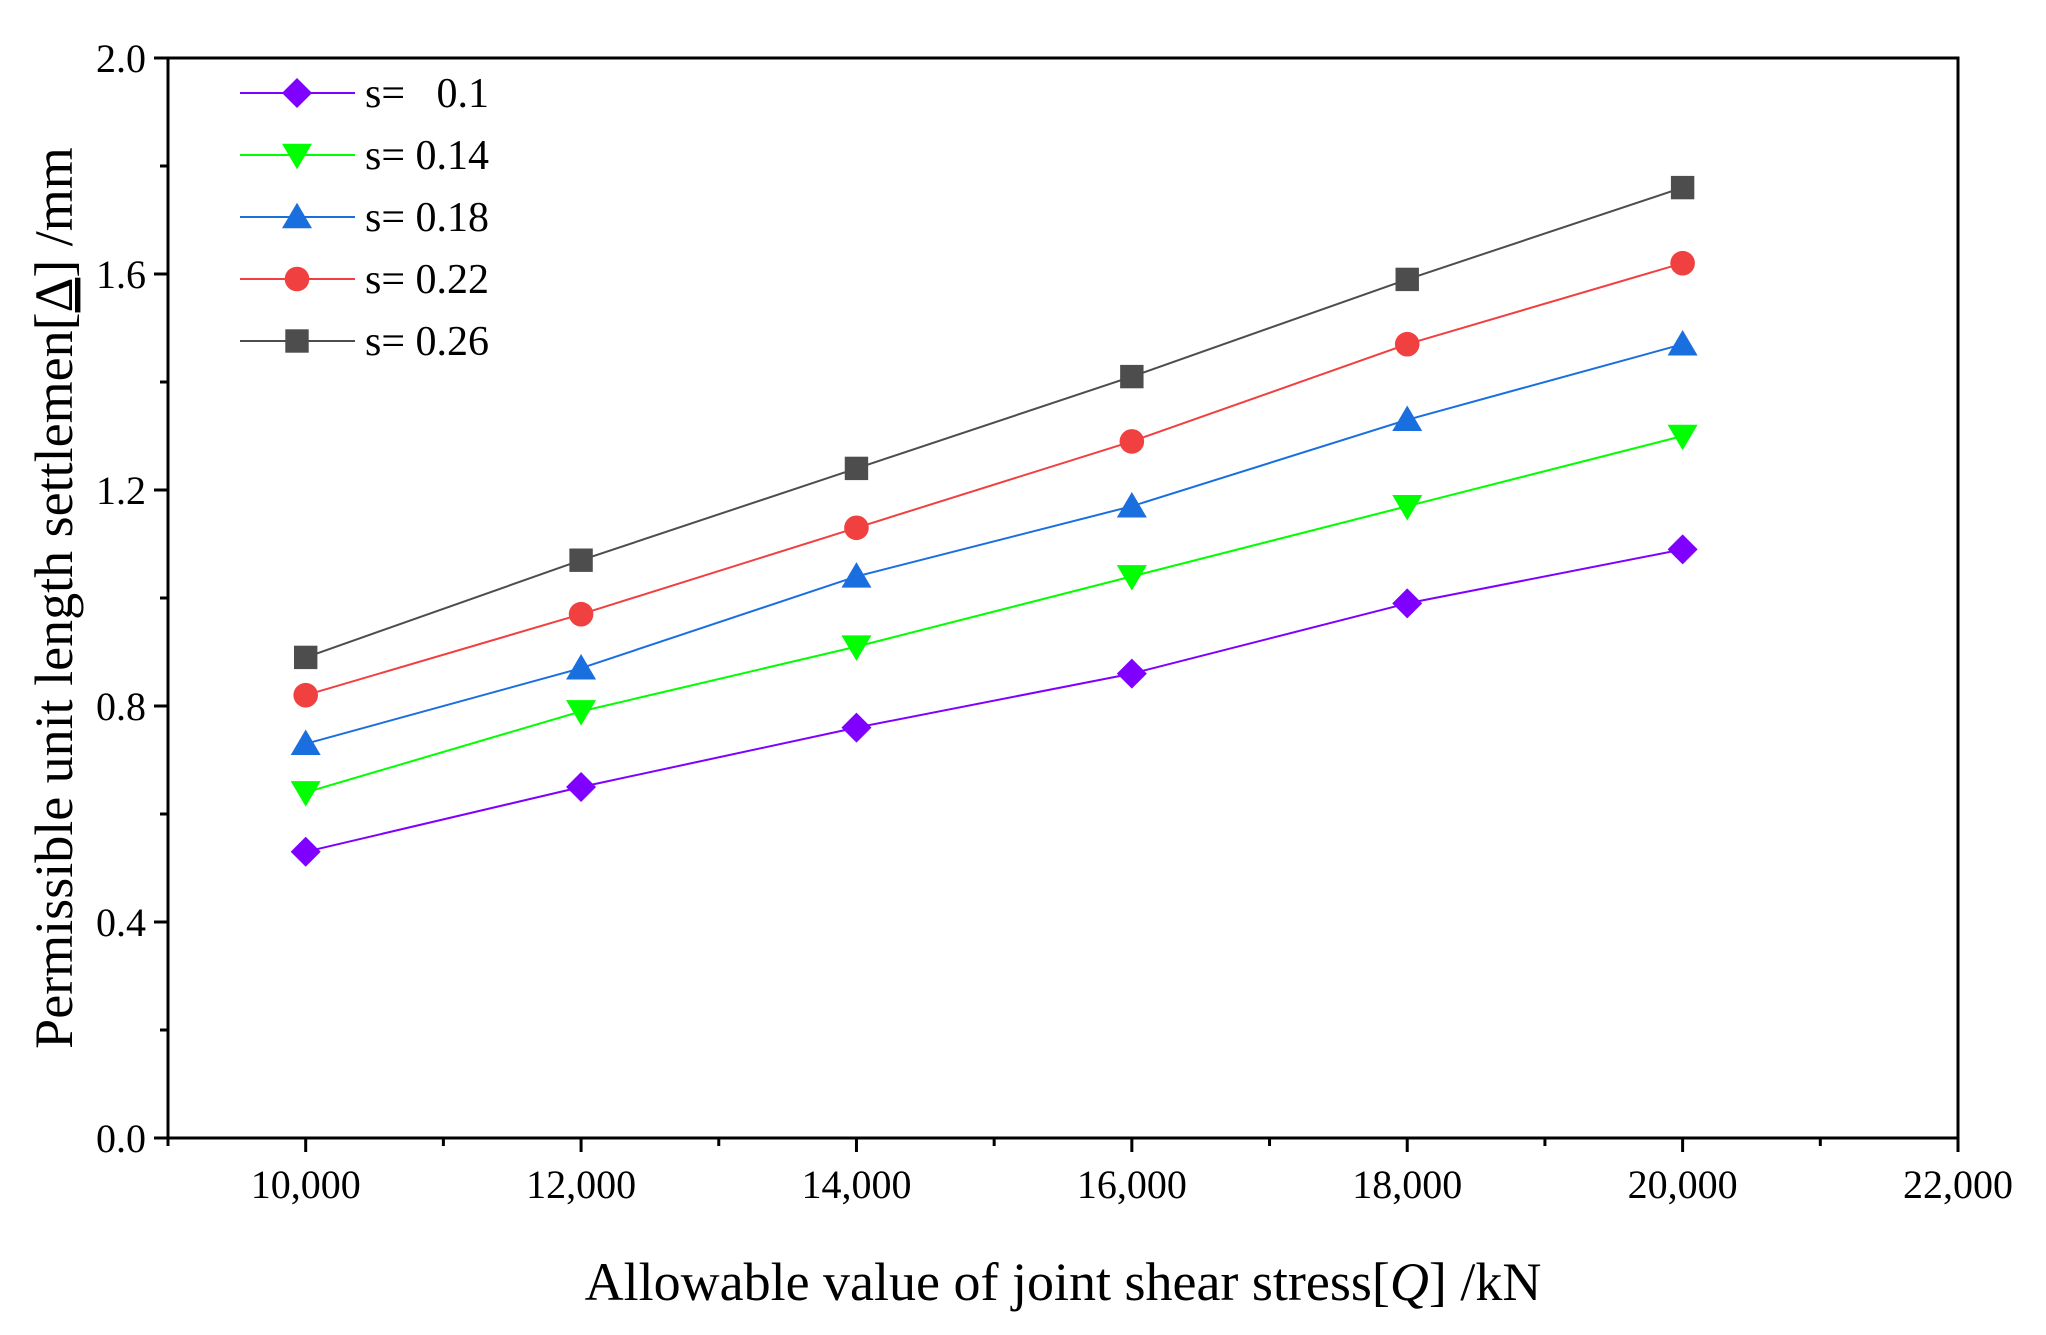 The image size is (2046, 1335). I want to click on legend-item: s= 0.1, so click(364, 94).